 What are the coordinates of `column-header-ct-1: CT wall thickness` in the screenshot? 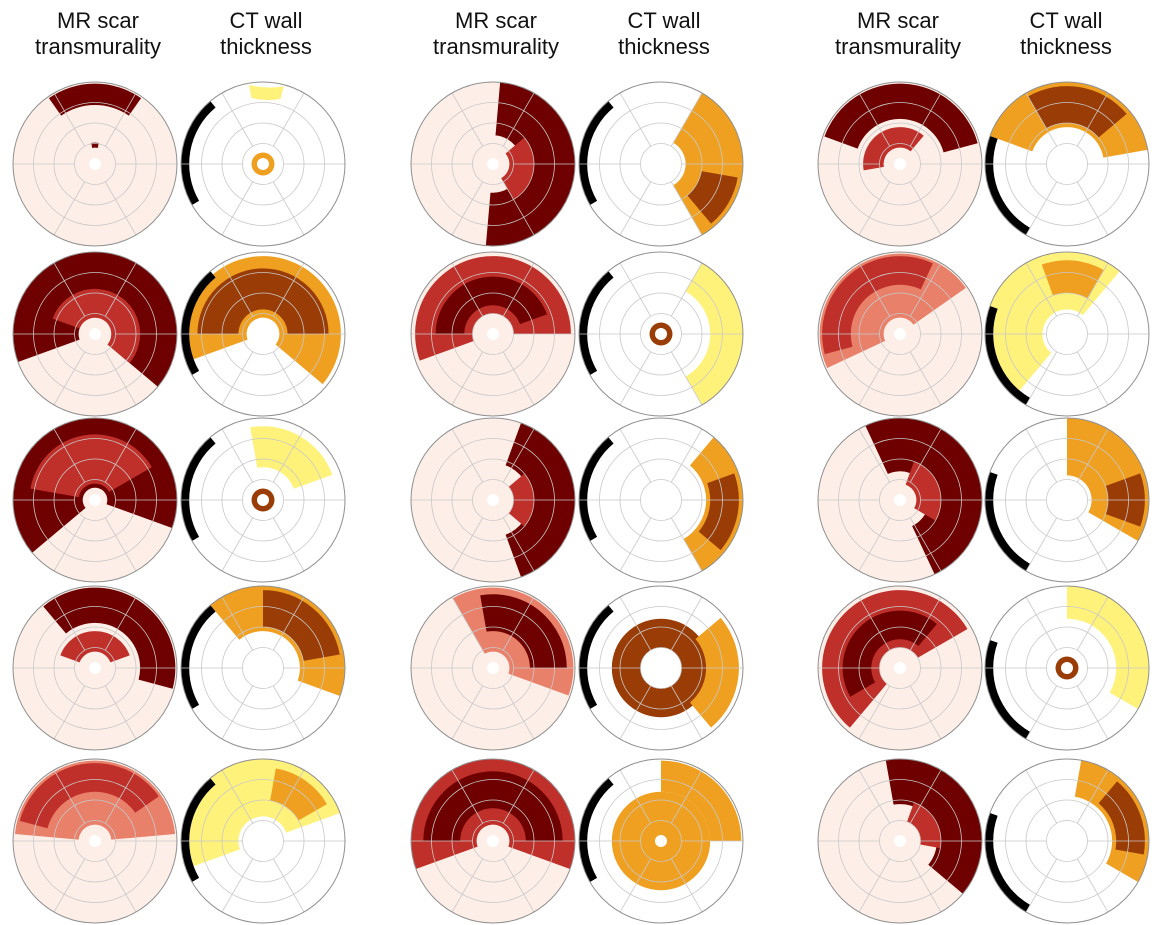 It's located at (266, 34).